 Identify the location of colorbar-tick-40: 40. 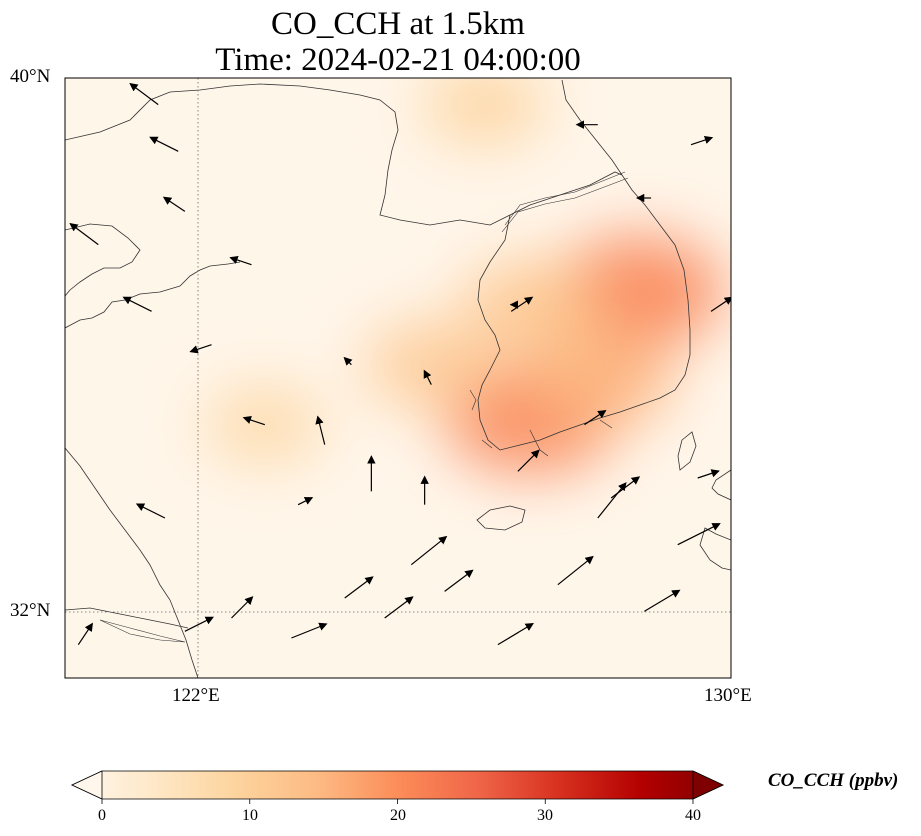
(693, 815).